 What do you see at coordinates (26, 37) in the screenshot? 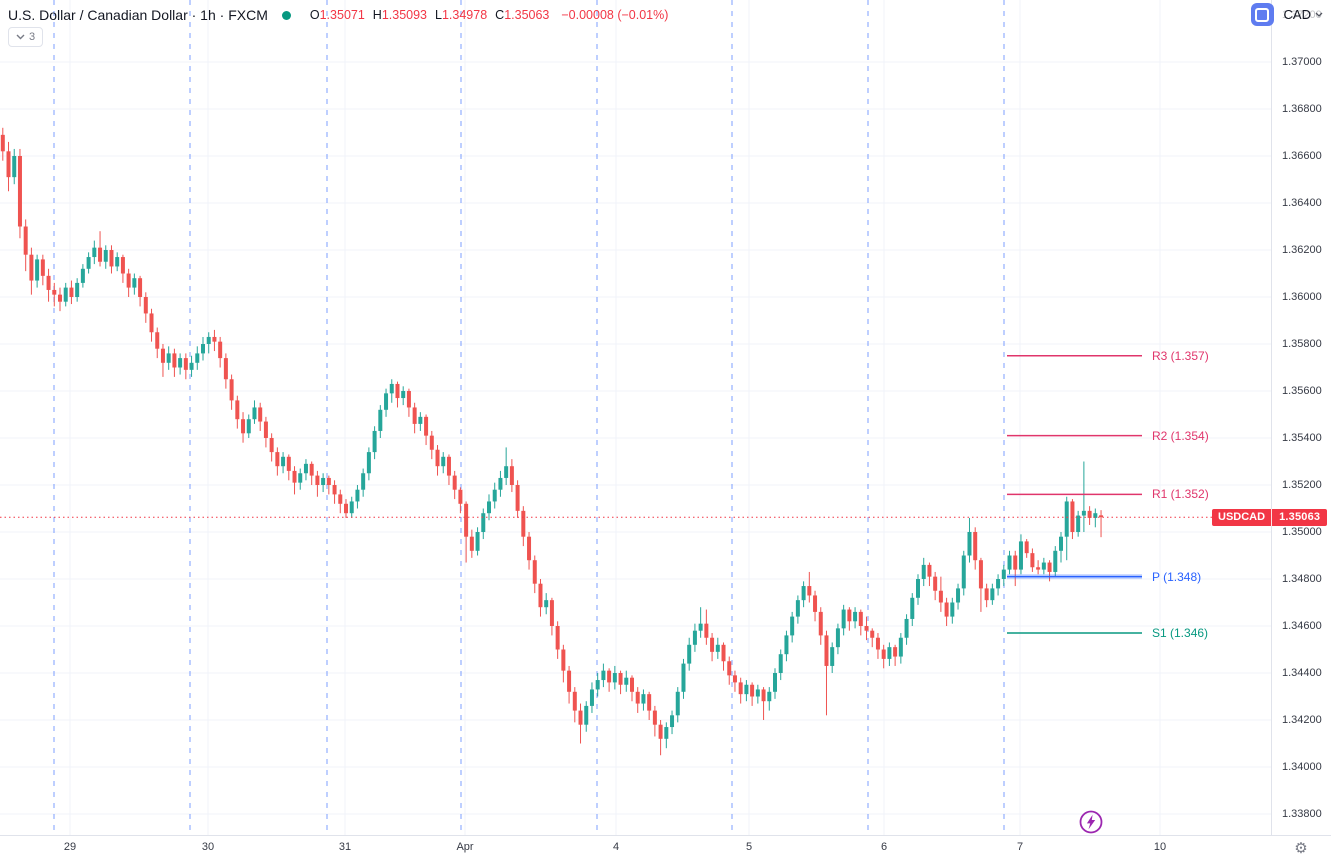
I see `legend-collapse-button: 3` at bounding box center [26, 37].